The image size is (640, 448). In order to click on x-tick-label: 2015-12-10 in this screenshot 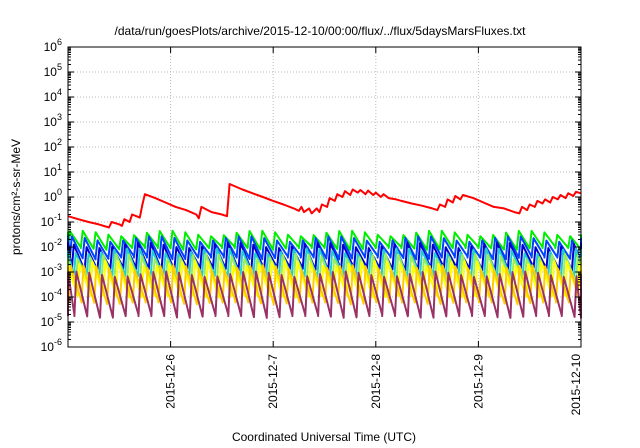, I will do `click(576, 385)`.